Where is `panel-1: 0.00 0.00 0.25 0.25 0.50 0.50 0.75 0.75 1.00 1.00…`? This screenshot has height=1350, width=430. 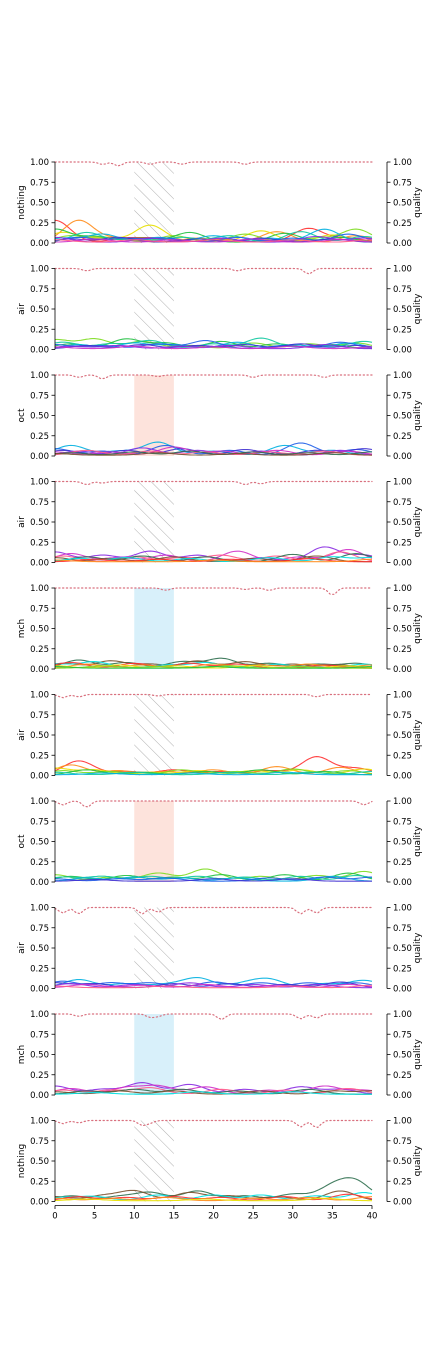 panel-1: 0.00 0.00 0.25 0.25 0.50 0.50 0.75 0.75 1.00 1.00… is located at coordinates (220, 203).